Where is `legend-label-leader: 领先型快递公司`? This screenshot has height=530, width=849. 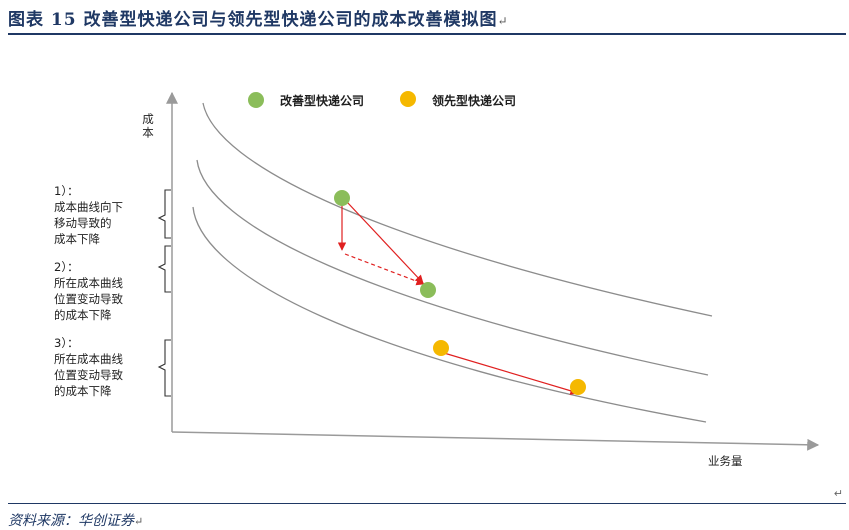
legend-label-leader: 领先型快递公司 is located at coordinates (474, 100).